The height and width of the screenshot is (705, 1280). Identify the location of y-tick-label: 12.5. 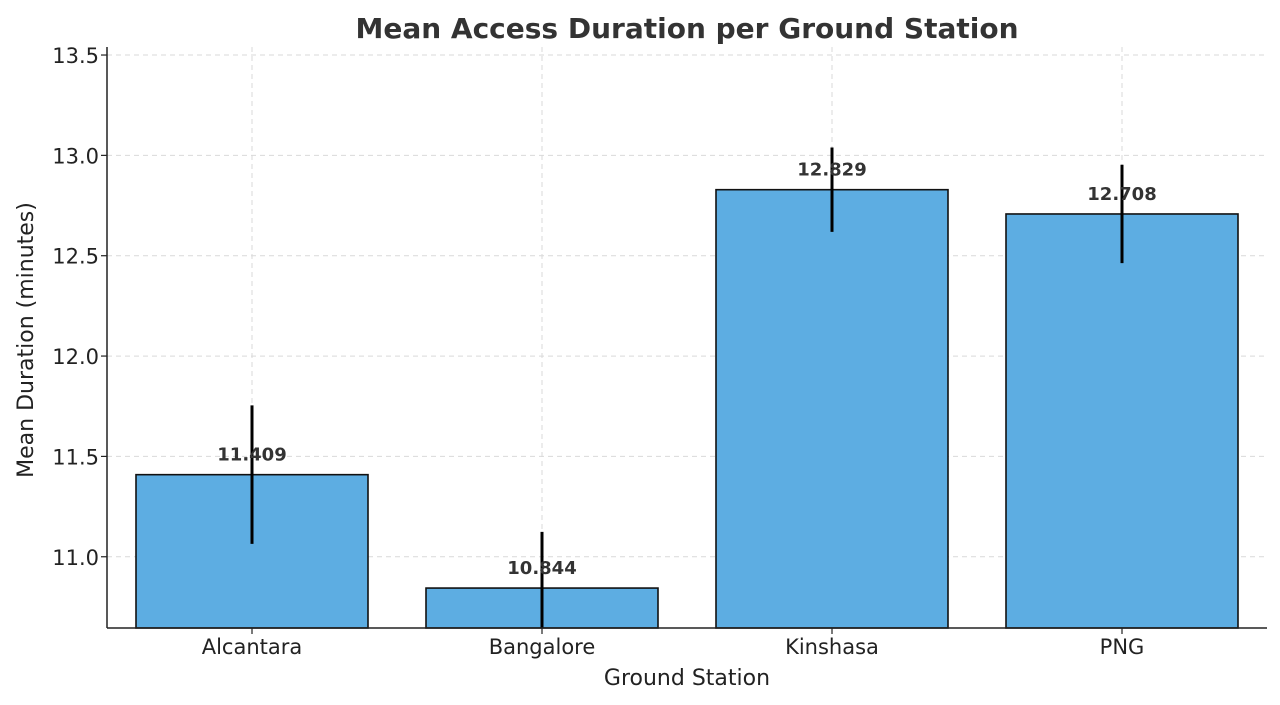
(75, 257).